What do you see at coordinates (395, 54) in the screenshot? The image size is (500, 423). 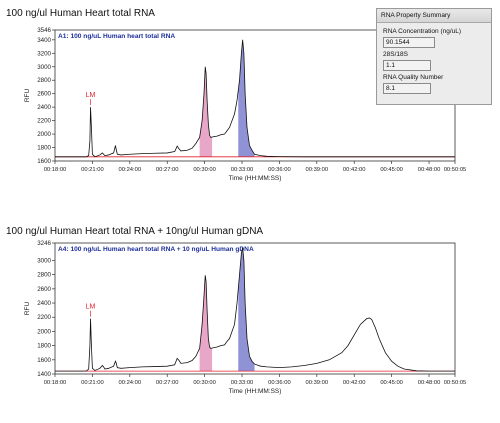 I see `ratio-label: 28S/18S` at bounding box center [395, 54].